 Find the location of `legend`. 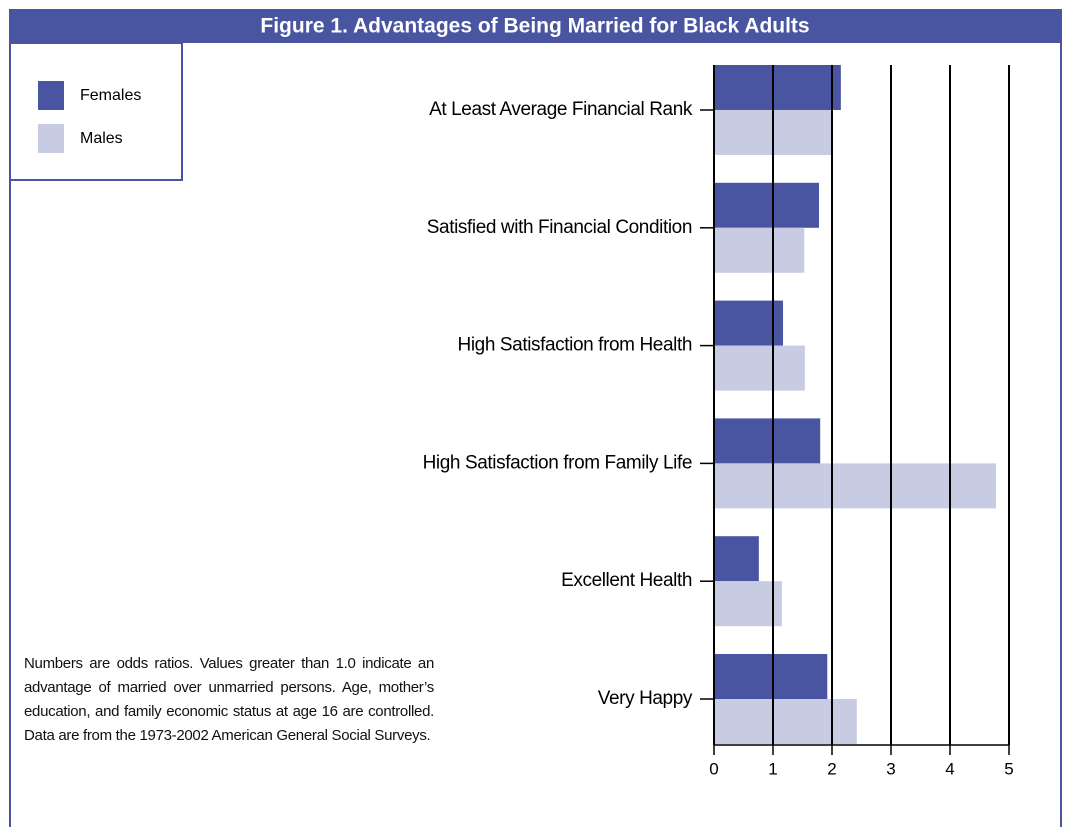

legend is located at coordinates (96, 111).